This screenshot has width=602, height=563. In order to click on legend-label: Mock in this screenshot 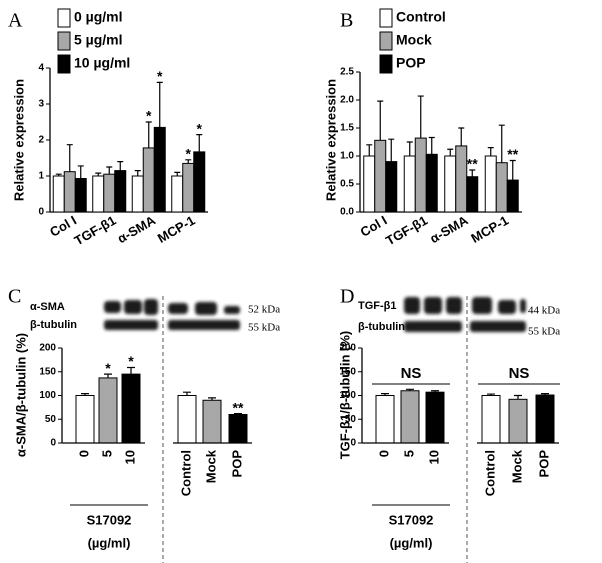, I will do `click(414, 40)`.